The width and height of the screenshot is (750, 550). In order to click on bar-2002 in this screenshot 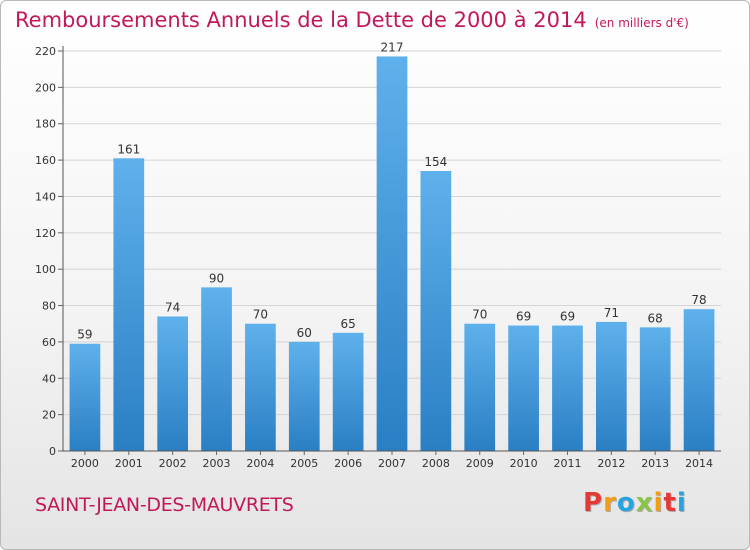, I will do `click(173, 383)`.